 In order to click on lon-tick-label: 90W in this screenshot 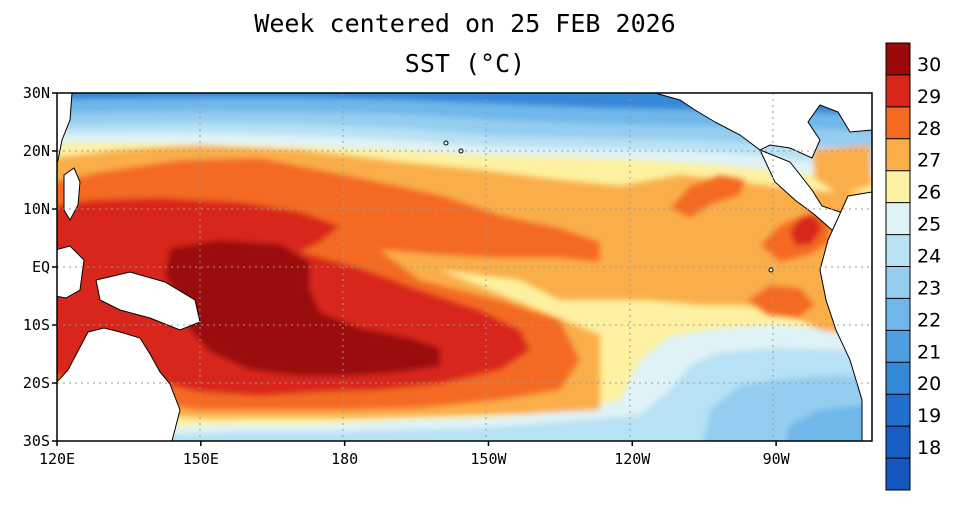, I will do `click(777, 459)`.